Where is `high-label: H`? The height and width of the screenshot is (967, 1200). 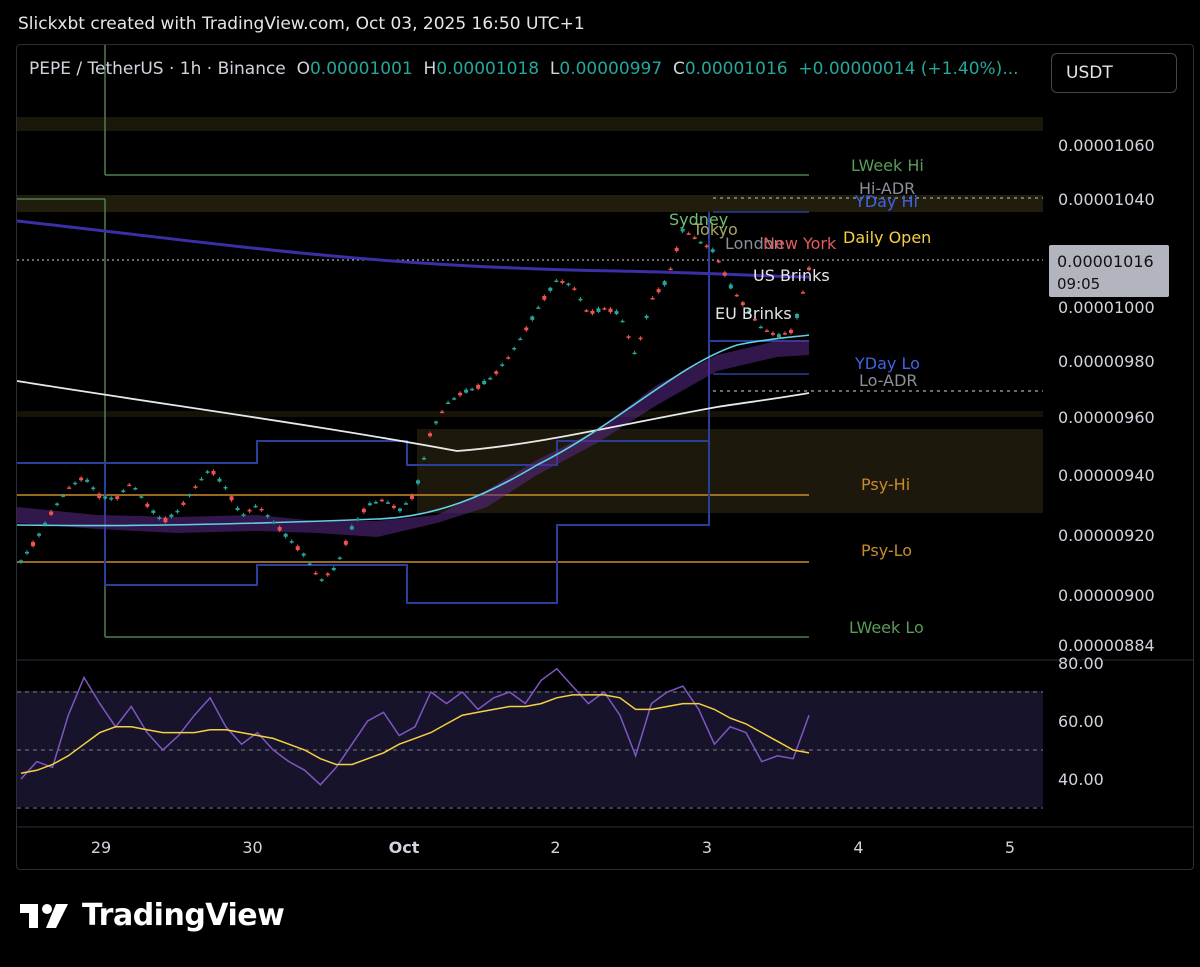
high-label: H is located at coordinates (430, 69).